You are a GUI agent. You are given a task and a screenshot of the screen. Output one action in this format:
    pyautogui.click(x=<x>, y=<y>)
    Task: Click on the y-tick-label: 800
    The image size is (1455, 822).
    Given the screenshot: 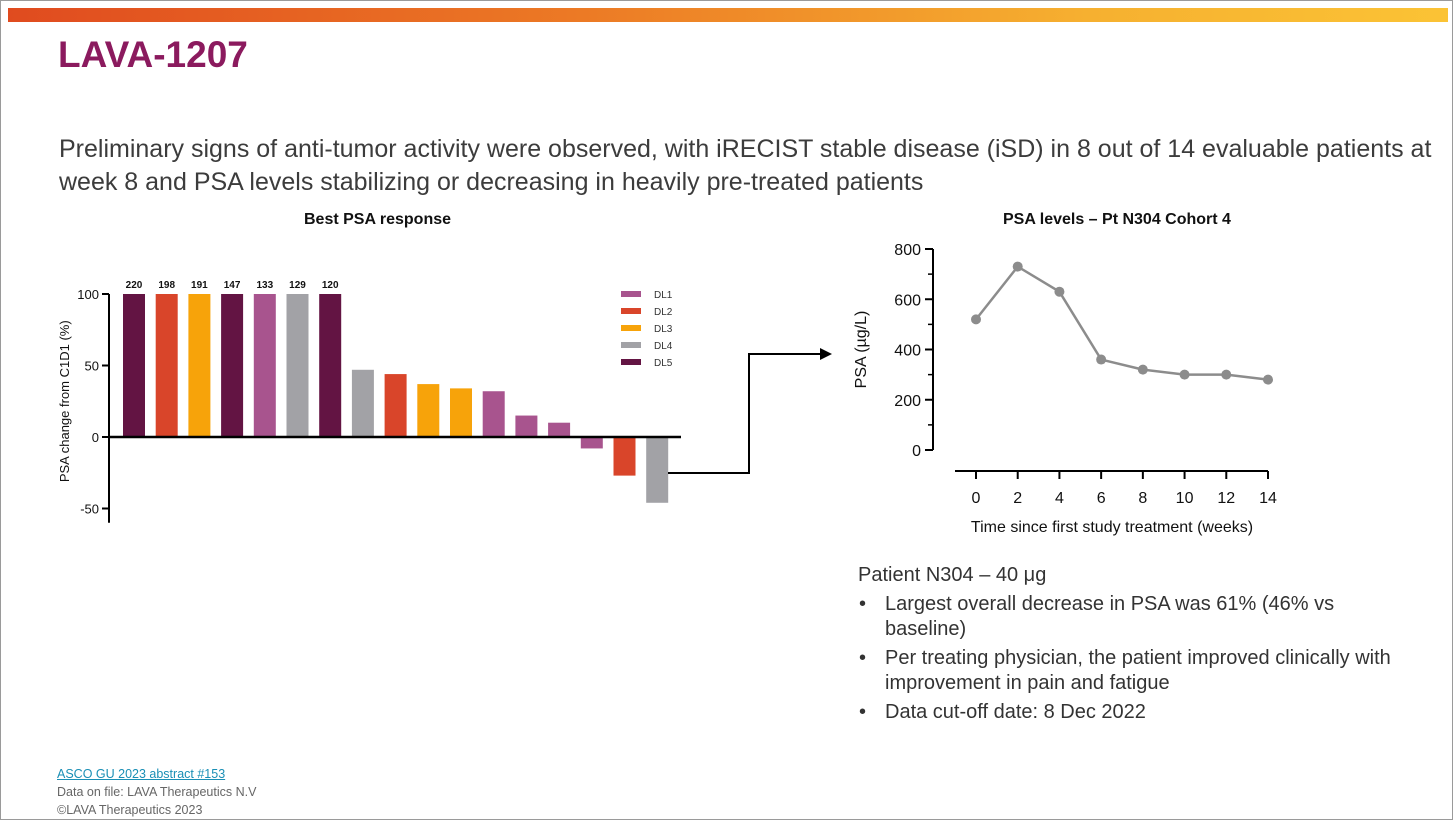 What is the action you would take?
    pyautogui.click(x=907, y=250)
    